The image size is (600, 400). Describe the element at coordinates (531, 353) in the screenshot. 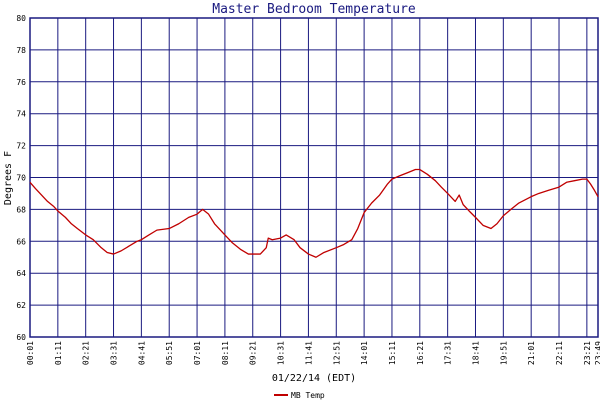

I see `x-tick-label-2101: 21:01` at that location.